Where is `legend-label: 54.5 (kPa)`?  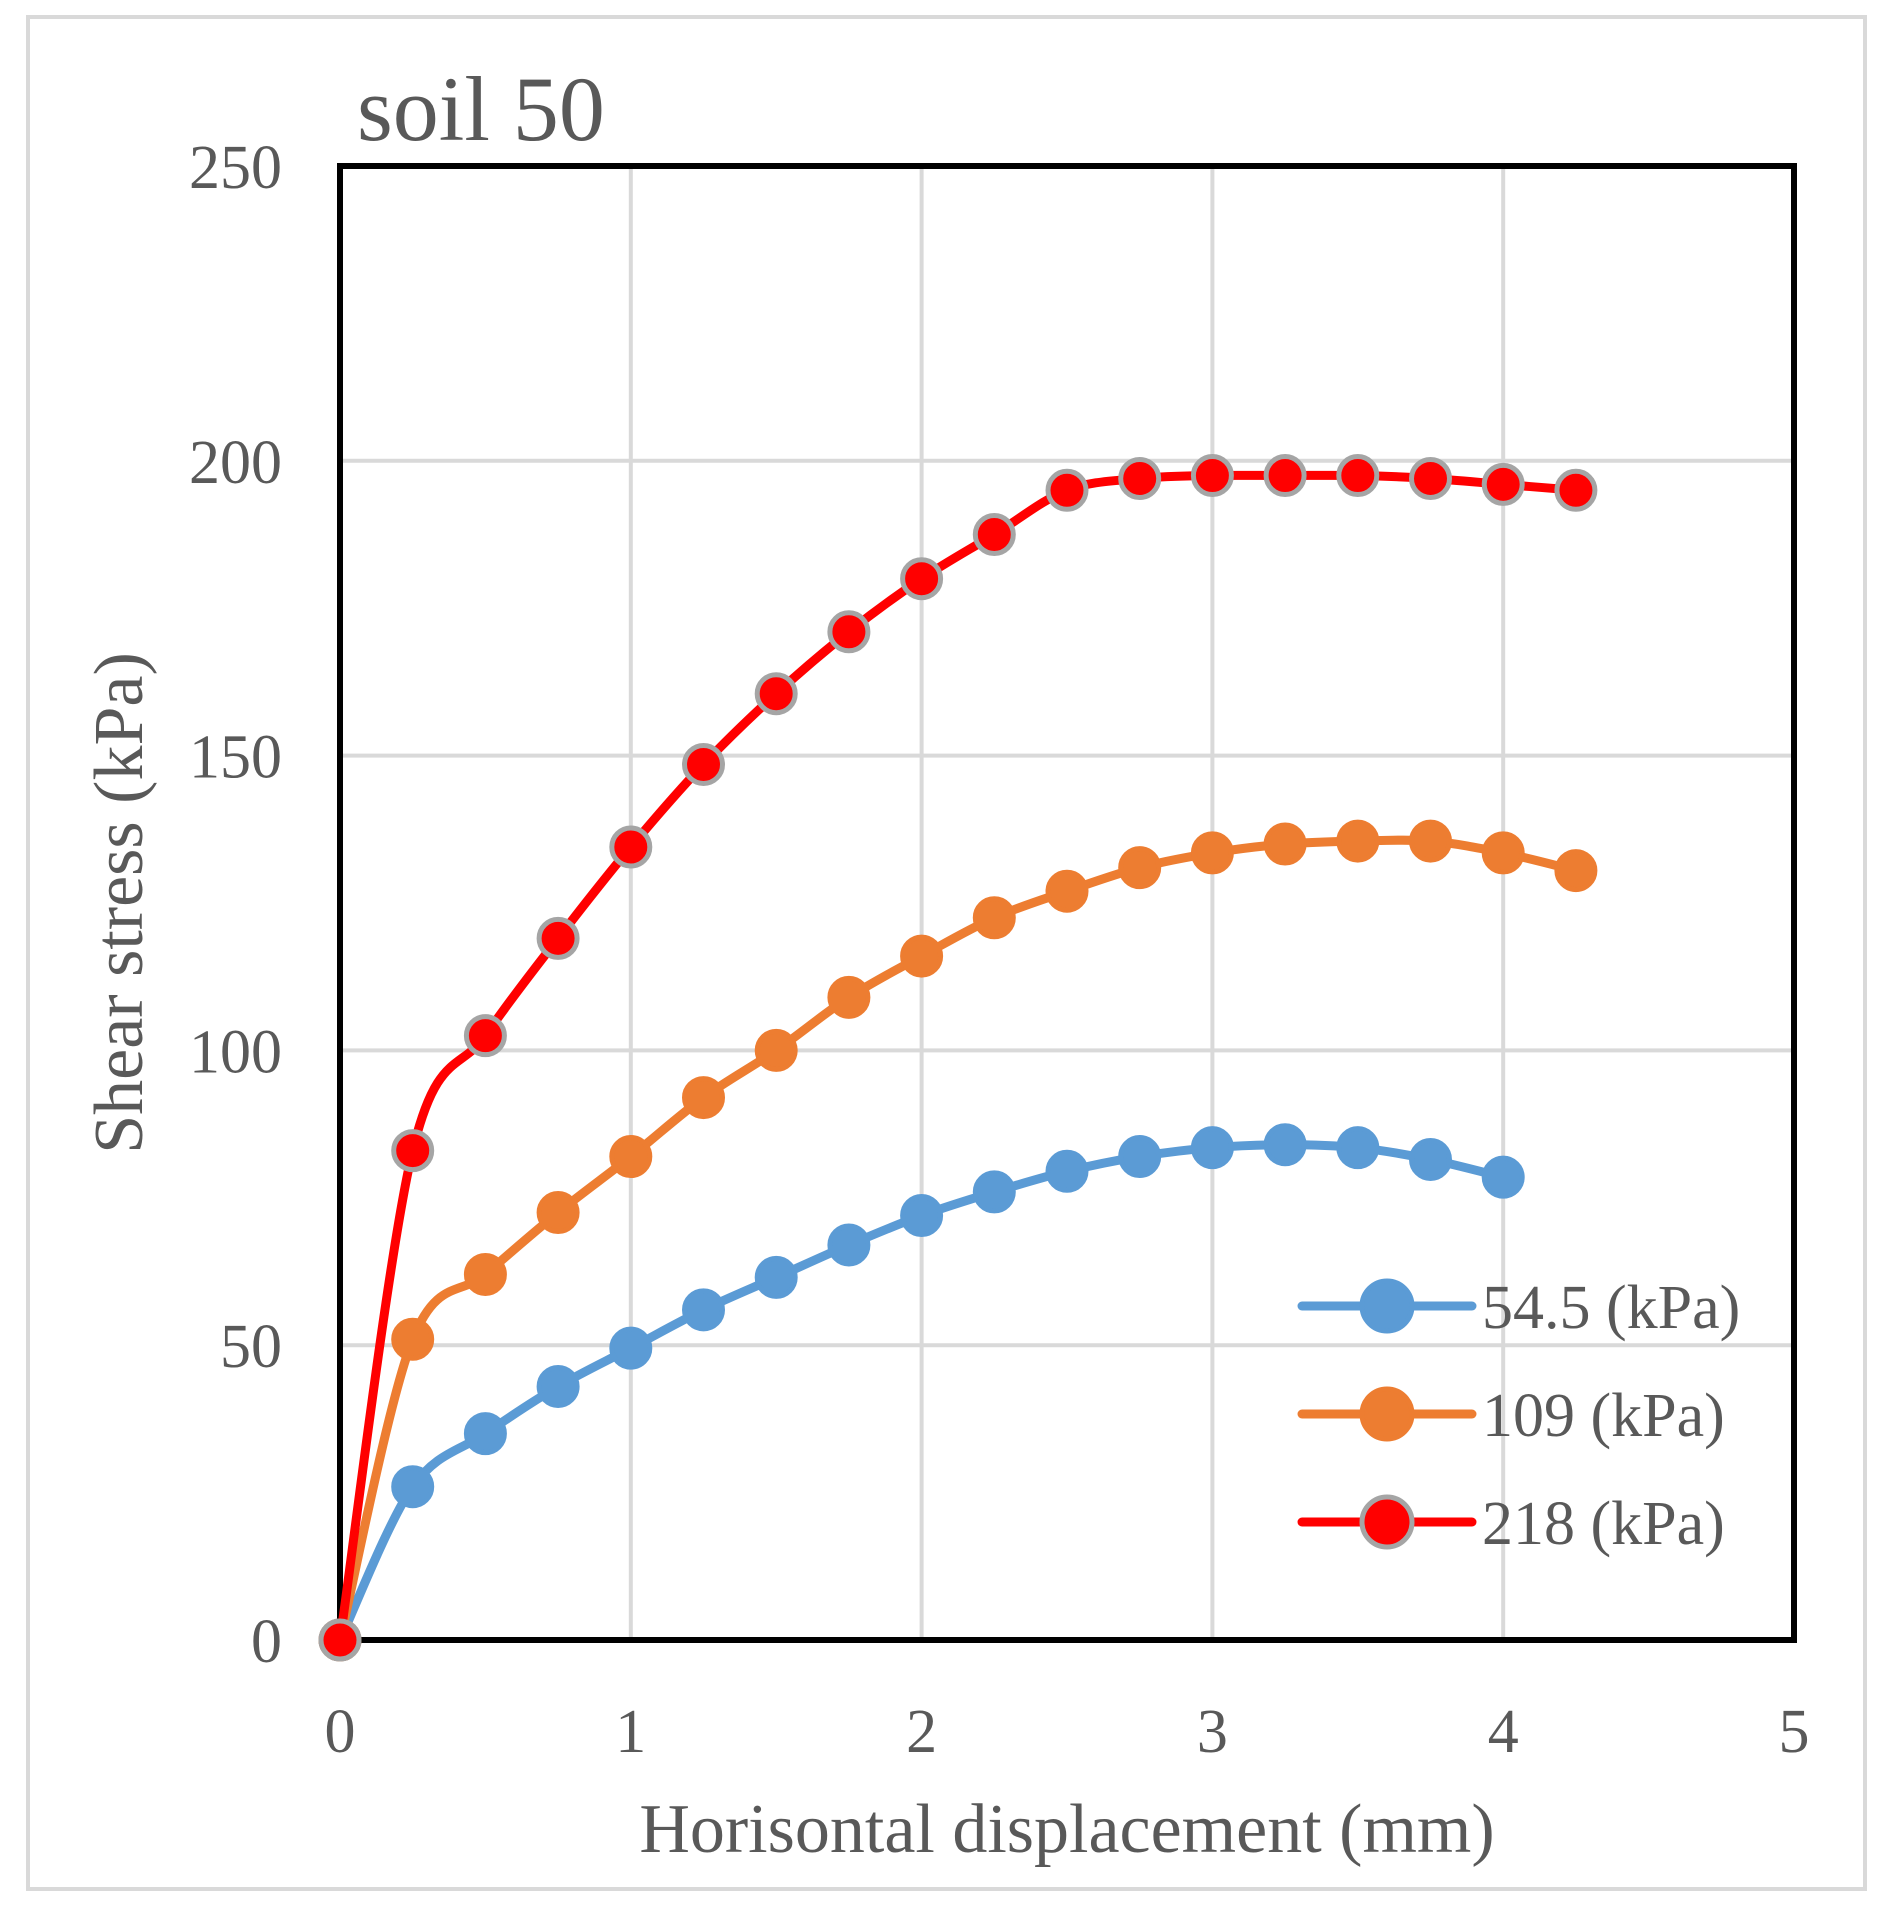
legend-label: 54.5 (kPa) is located at coordinates (1611, 1308).